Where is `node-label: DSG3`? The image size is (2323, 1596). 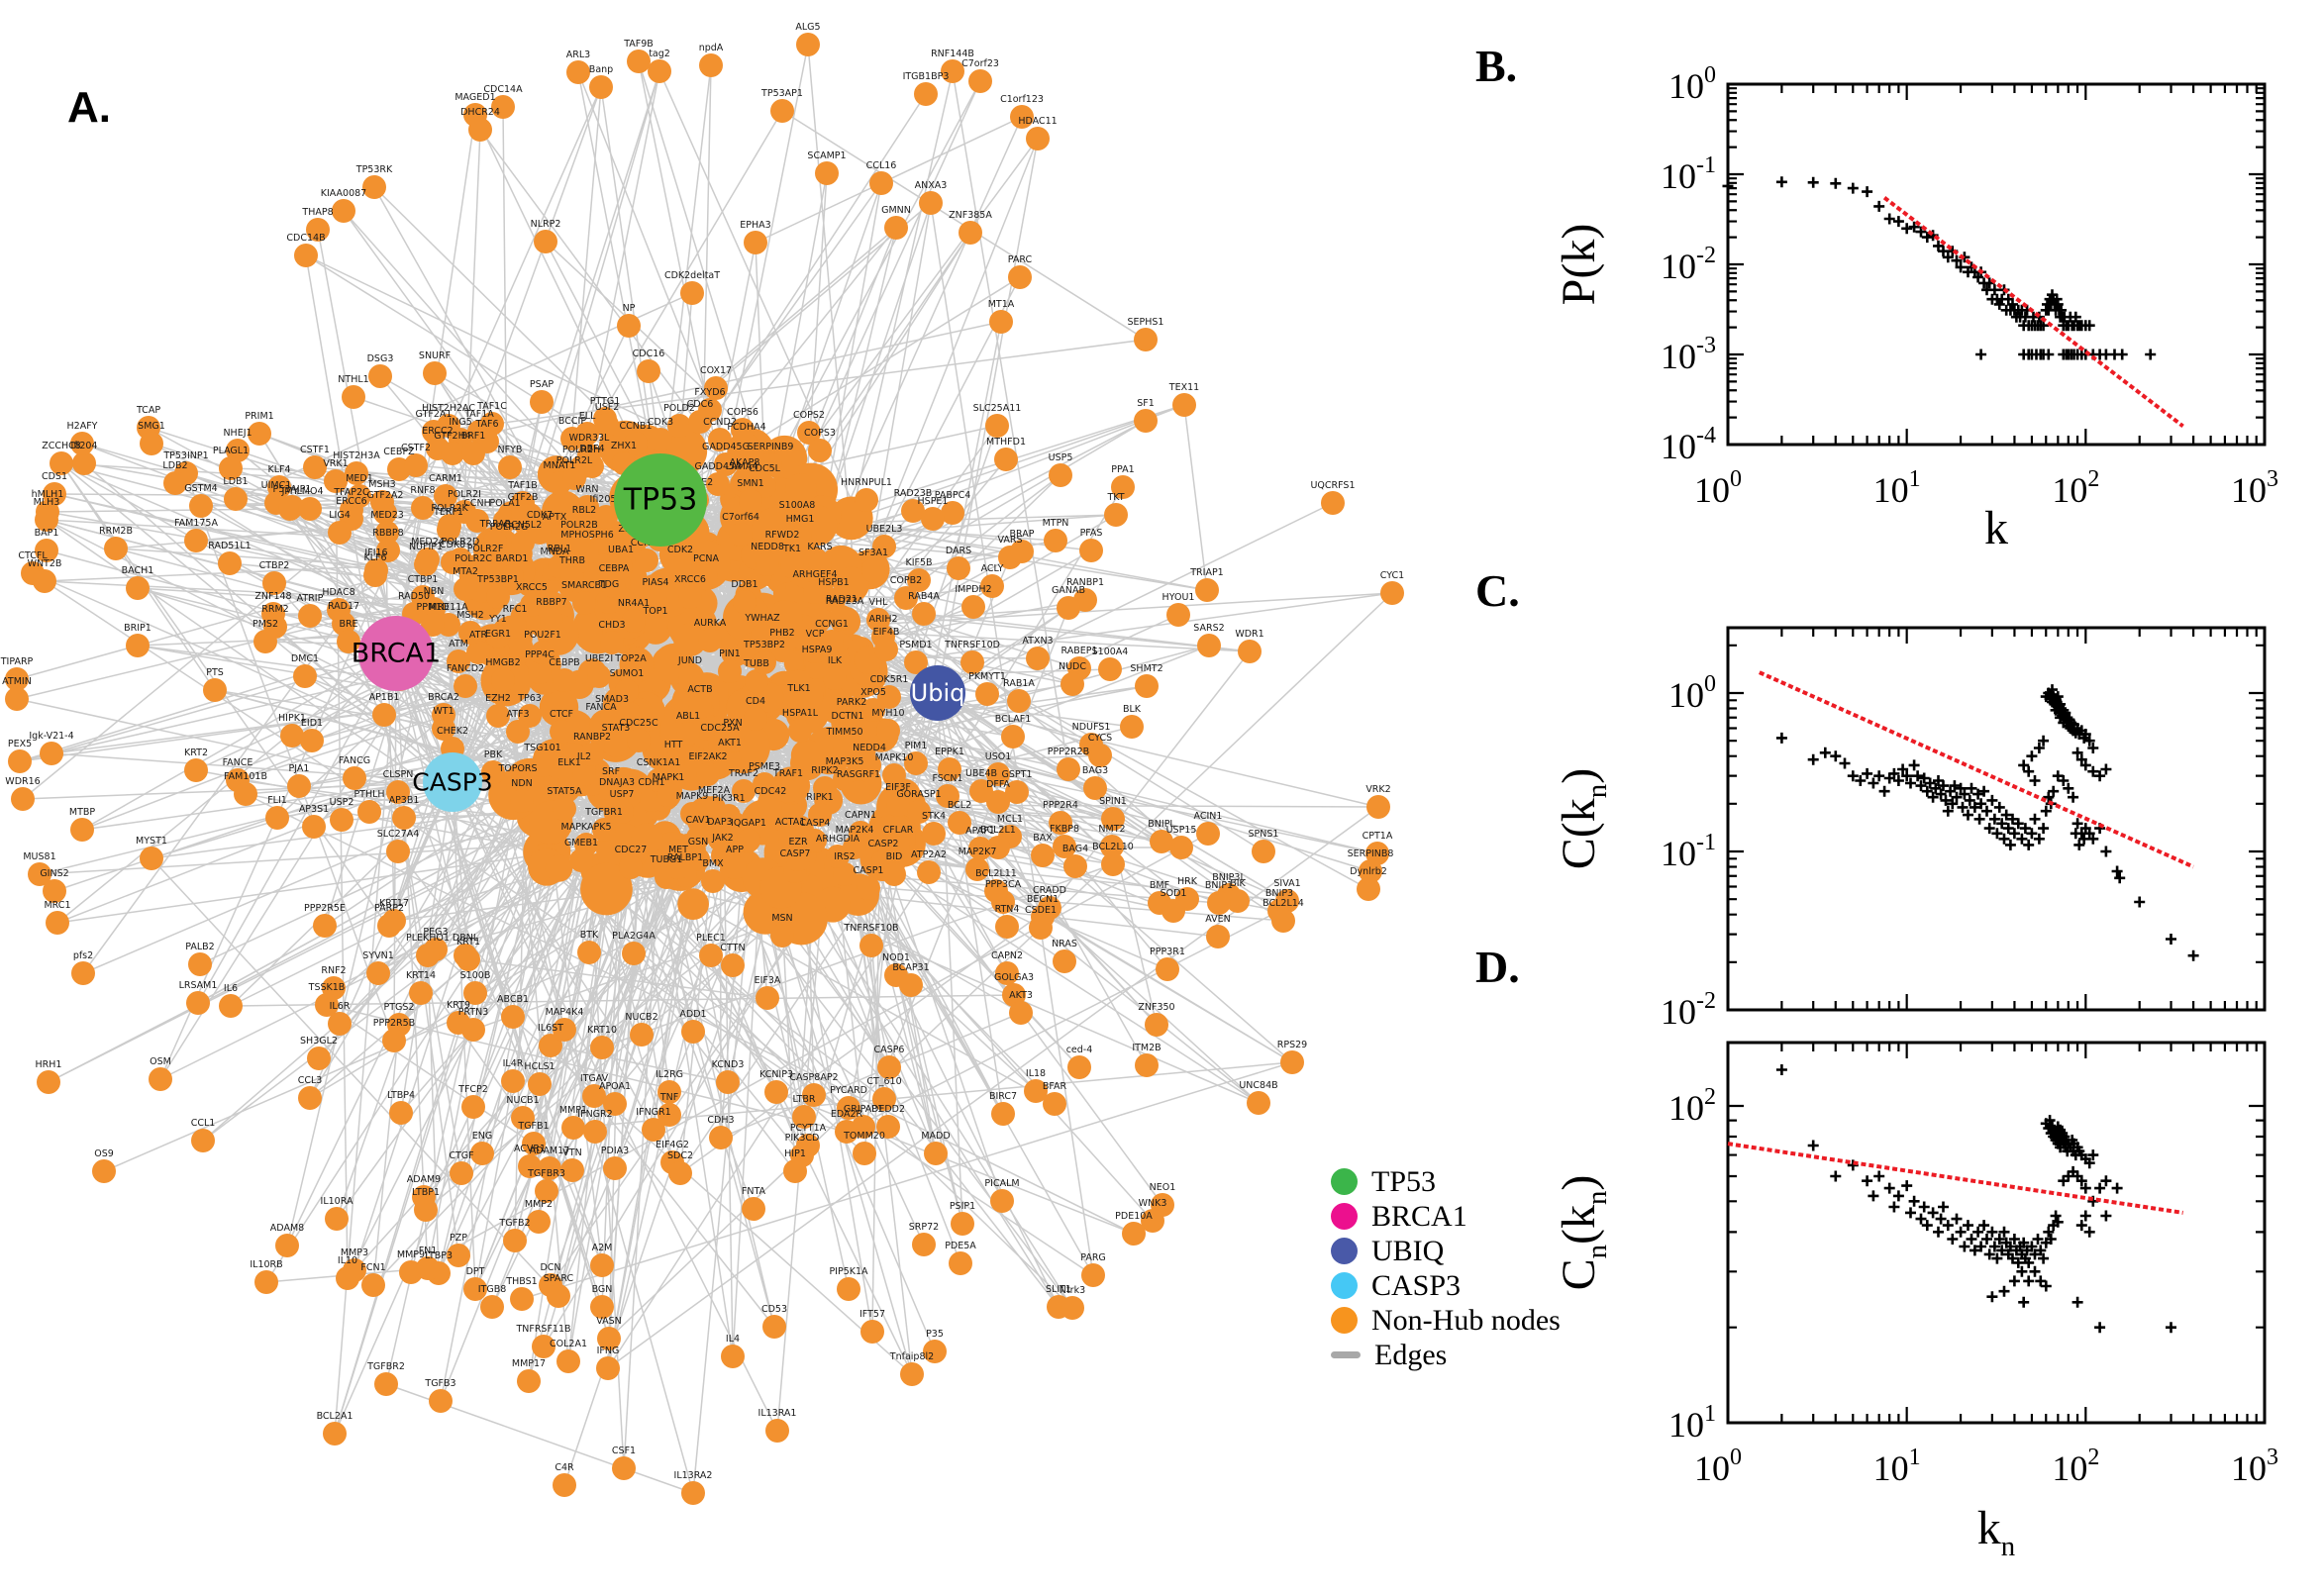
node-label: DSG3 is located at coordinates (380, 358).